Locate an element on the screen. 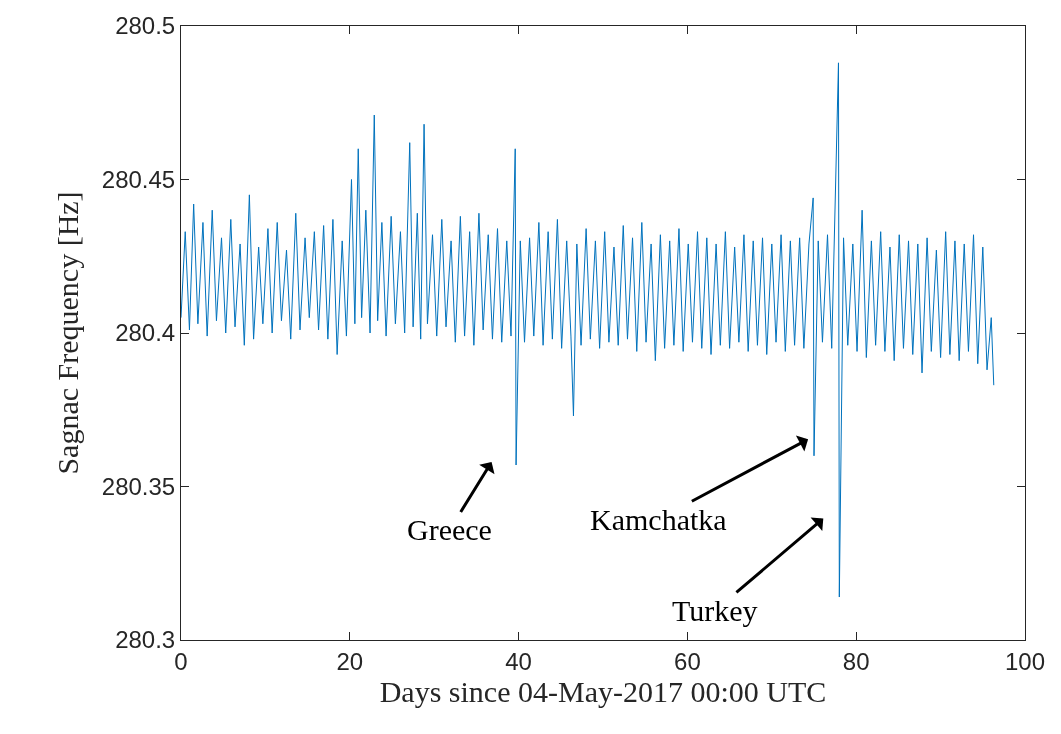 Image resolution: width=1061 pixels, height=734 pixels. y-tick-label: 280.45 is located at coordinates (138, 179).